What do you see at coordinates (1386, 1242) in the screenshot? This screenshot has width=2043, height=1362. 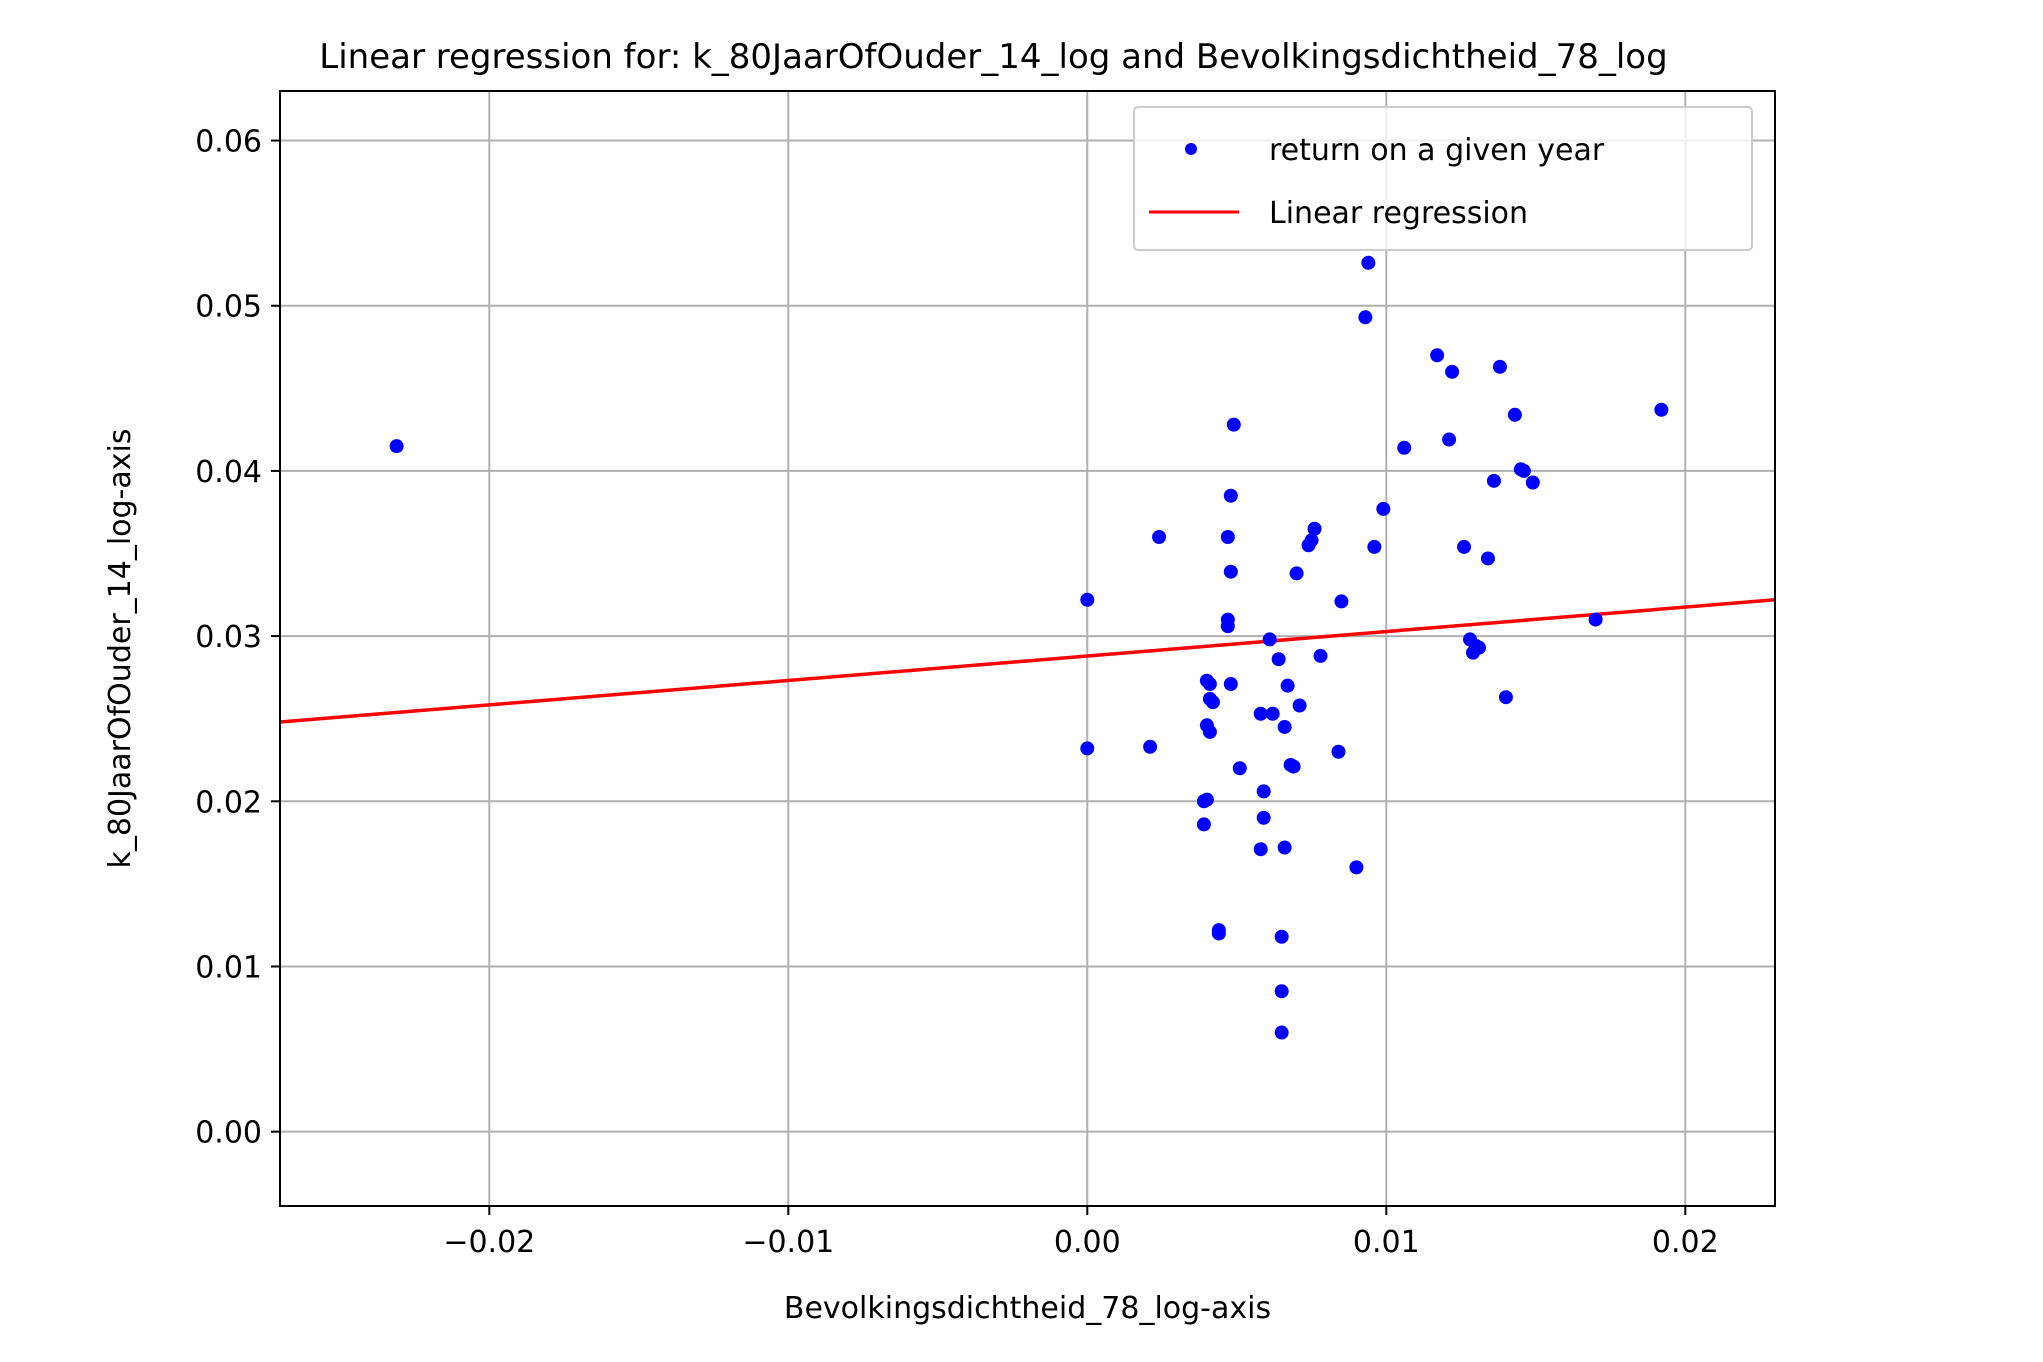 I see `x-tick-label: 0.01` at bounding box center [1386, 1242].